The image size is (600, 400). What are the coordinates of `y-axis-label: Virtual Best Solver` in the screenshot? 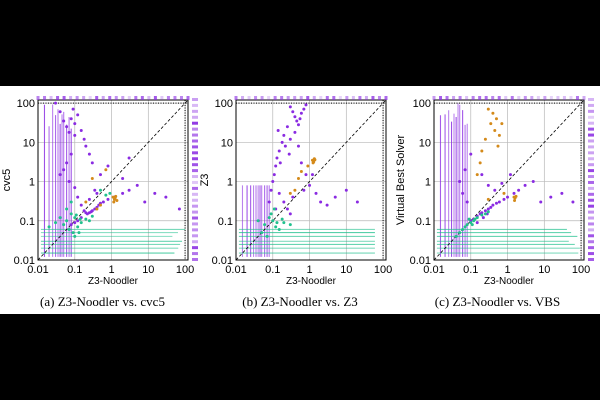 It's located at (401, 180).